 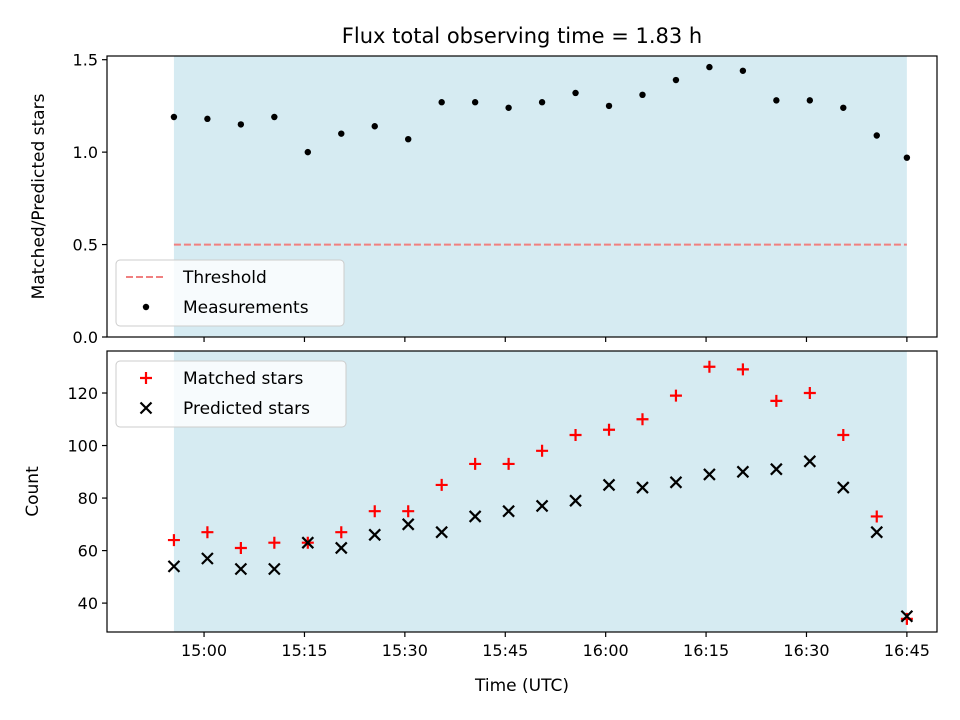 What do you see at coordinates (82, 393) in the screenshot?
I see `y-tick-label: 120` at bounding box center [82, 393].